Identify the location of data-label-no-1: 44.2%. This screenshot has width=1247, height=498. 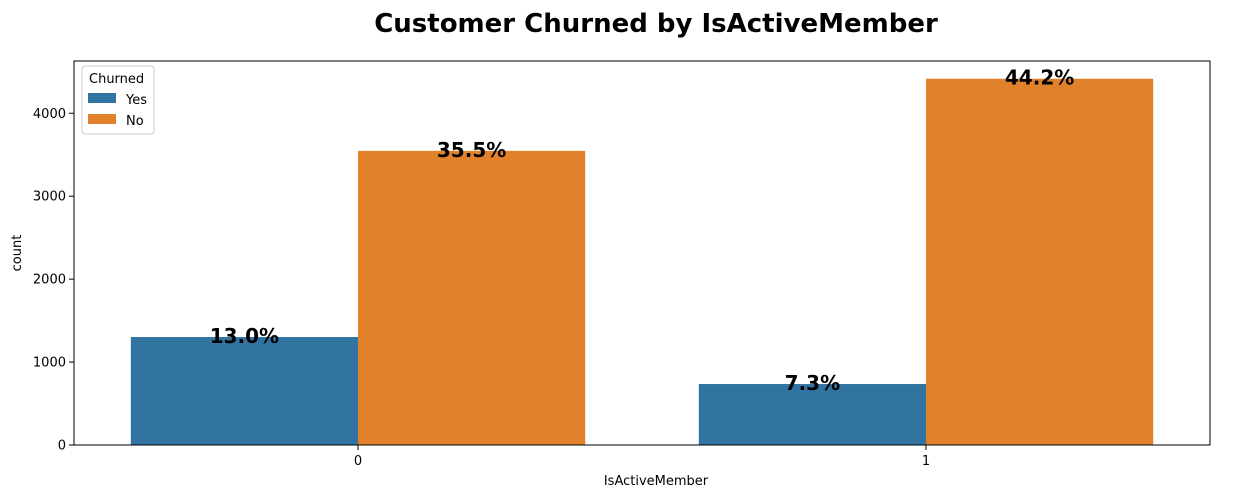
(1039, 78).